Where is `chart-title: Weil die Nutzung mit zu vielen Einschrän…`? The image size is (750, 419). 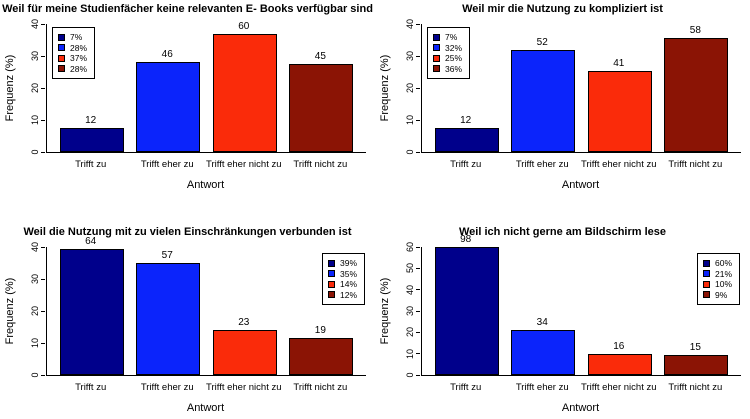 chart-title: Weil die Nutzung mit zu vielen Einschrän… is located at coordinates (187, 232).